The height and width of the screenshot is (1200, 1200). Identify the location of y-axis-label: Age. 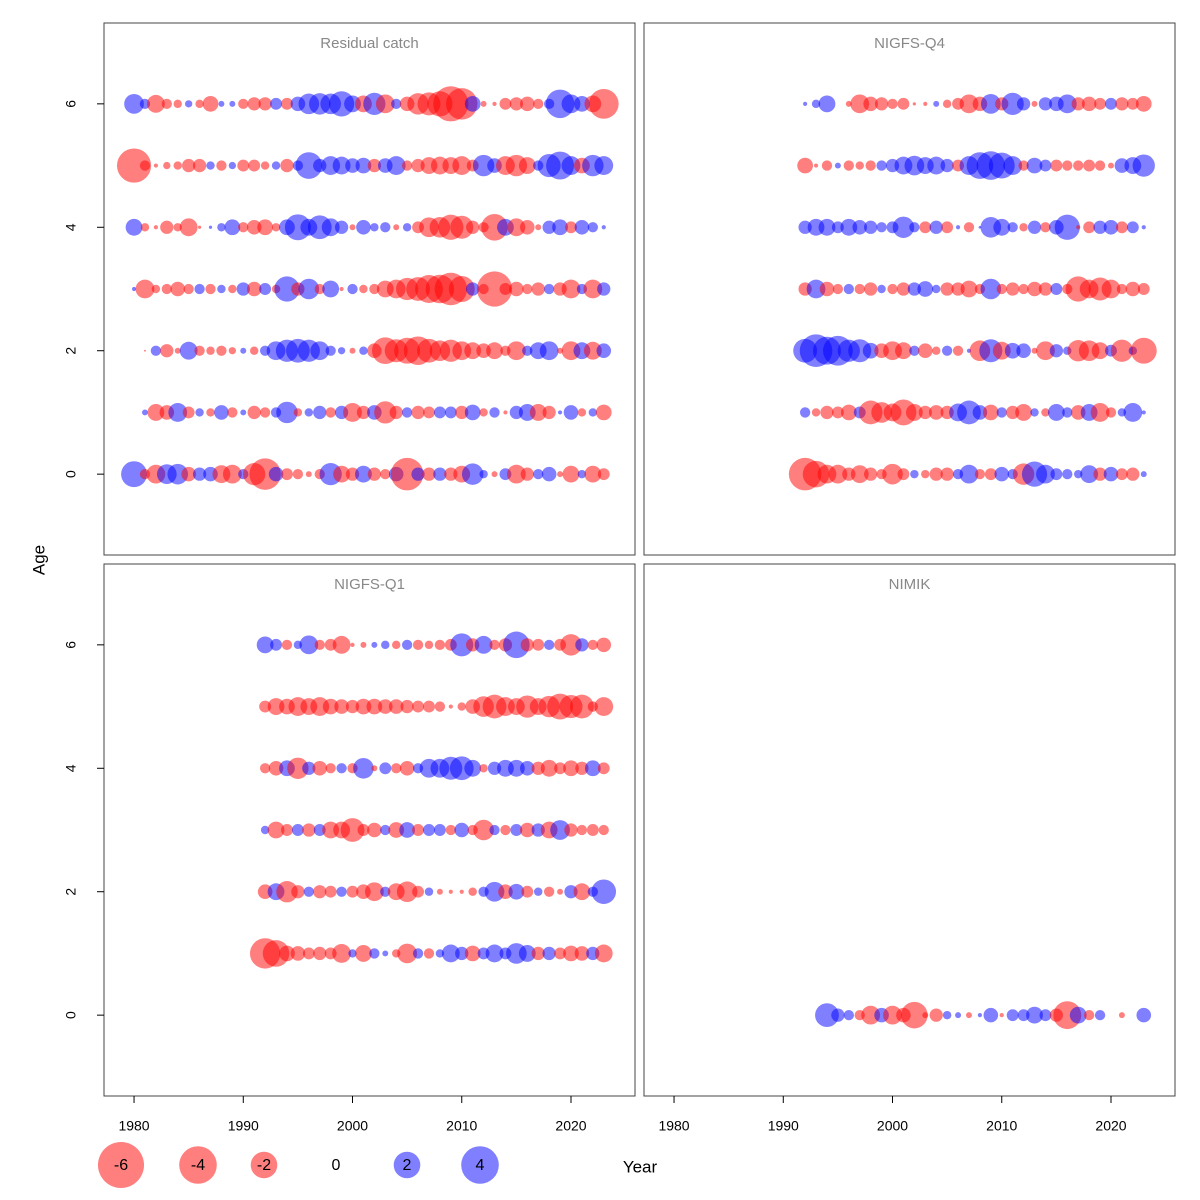
(38, 560).